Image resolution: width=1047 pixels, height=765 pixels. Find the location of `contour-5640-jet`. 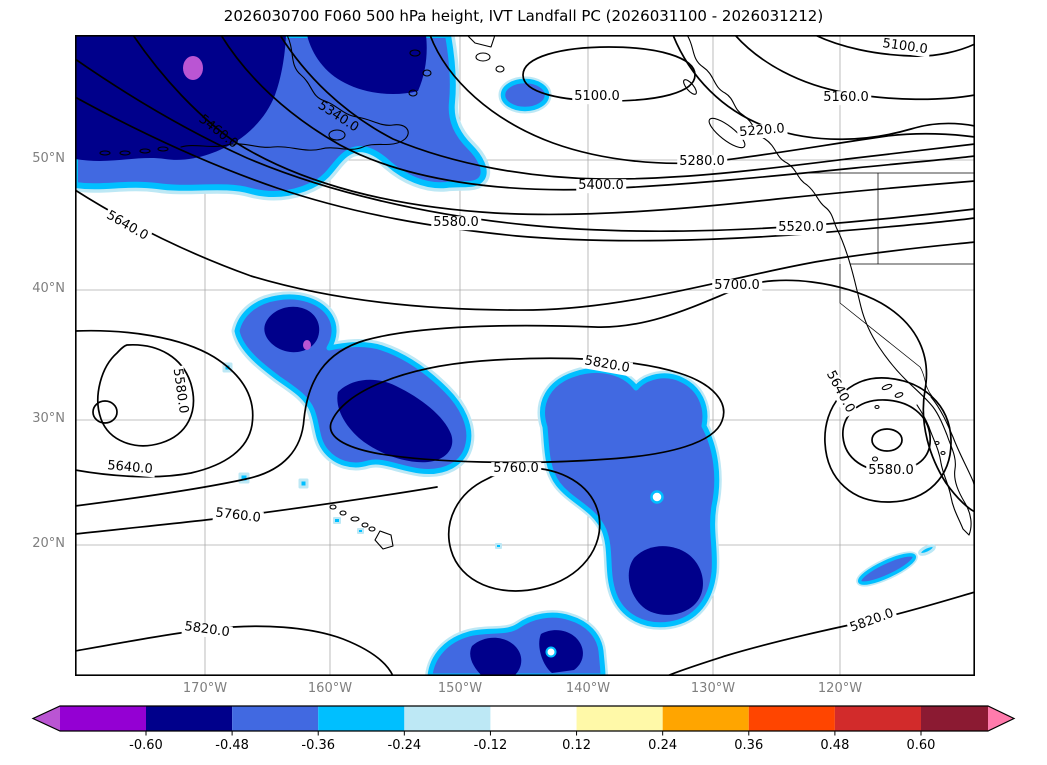

contour-5640-jet is located at coordinates (525, 250).